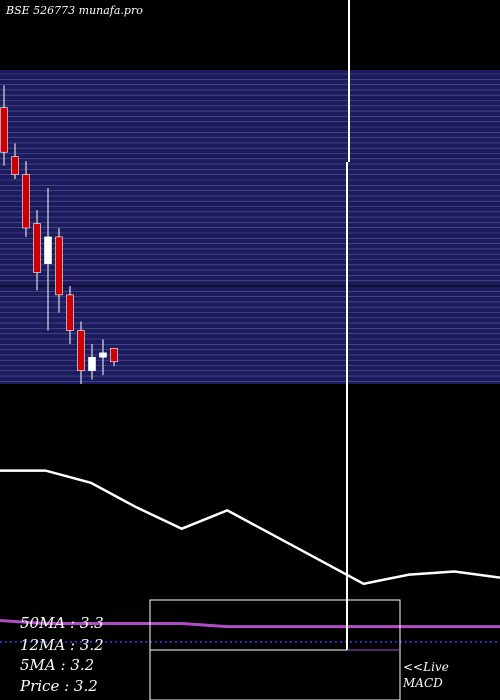 The image size is (500, 700). I want to click on stat-12ma: 12MA : 3.2, so click(62, 645).